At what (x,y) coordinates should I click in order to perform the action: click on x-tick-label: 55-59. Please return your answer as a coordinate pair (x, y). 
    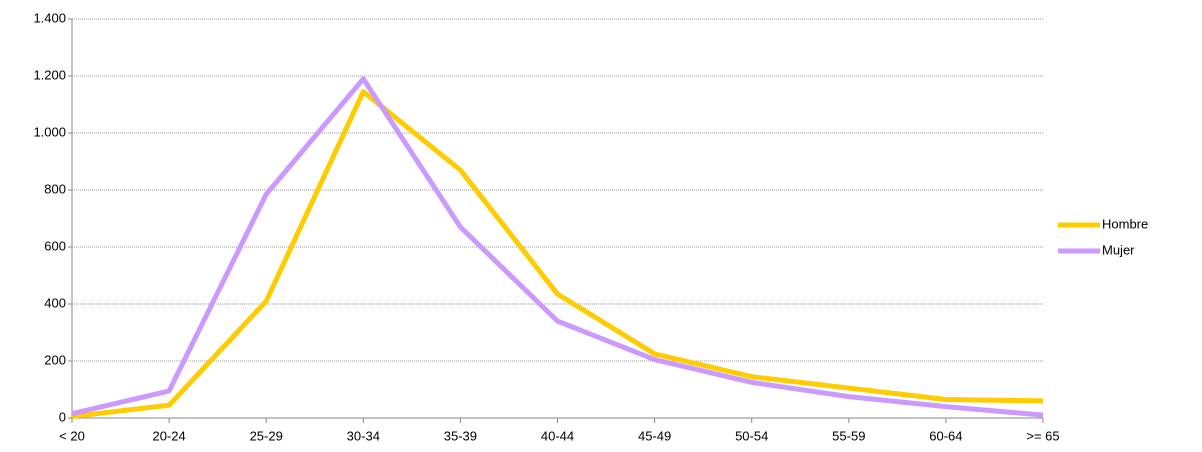
    Looking at the image, I should click on (848, 435).